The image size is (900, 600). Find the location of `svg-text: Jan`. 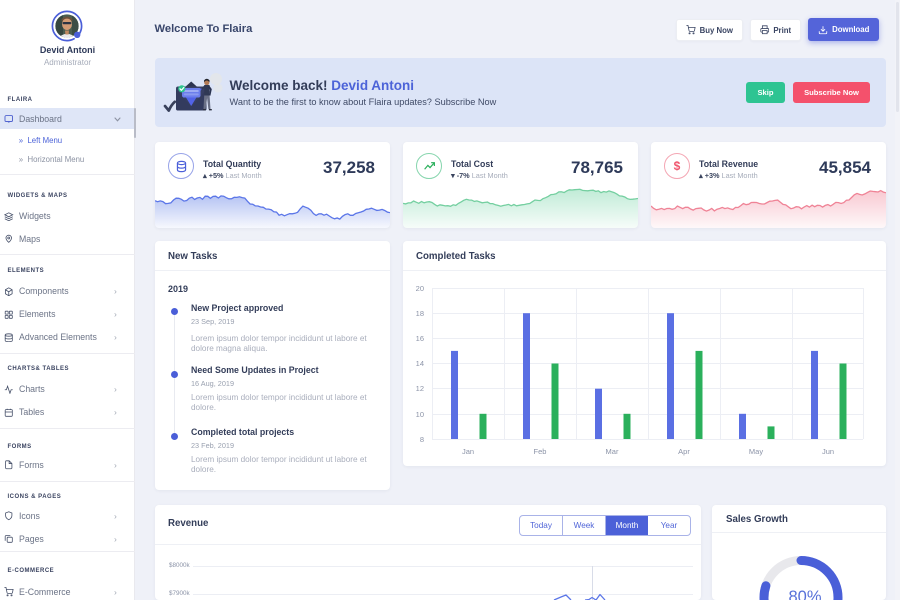

svg-text: Jan is located at coordinates (468, 451).